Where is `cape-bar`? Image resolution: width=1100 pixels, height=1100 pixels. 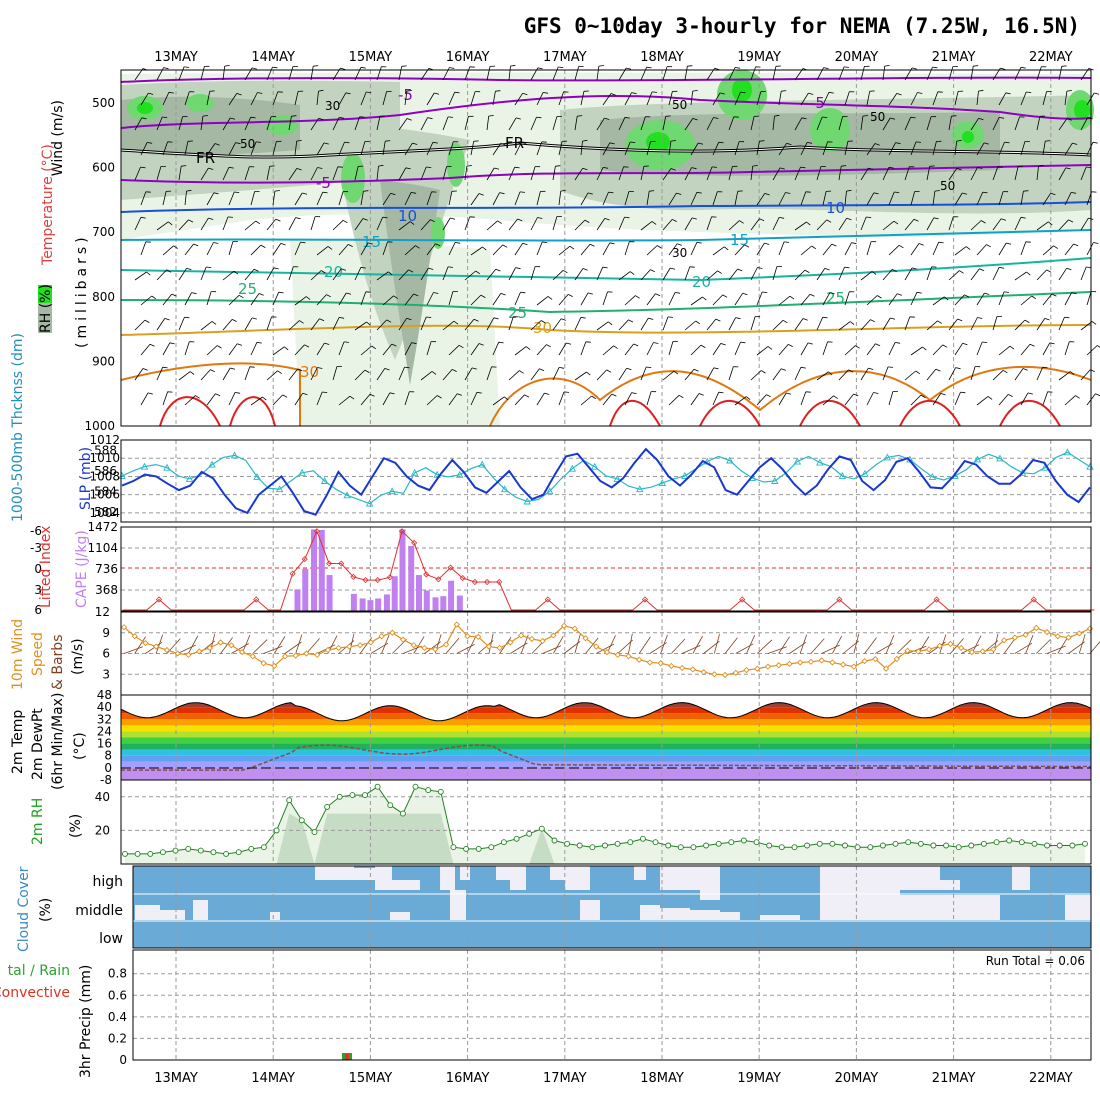
cape-bar is located at coordinates (378, 604).